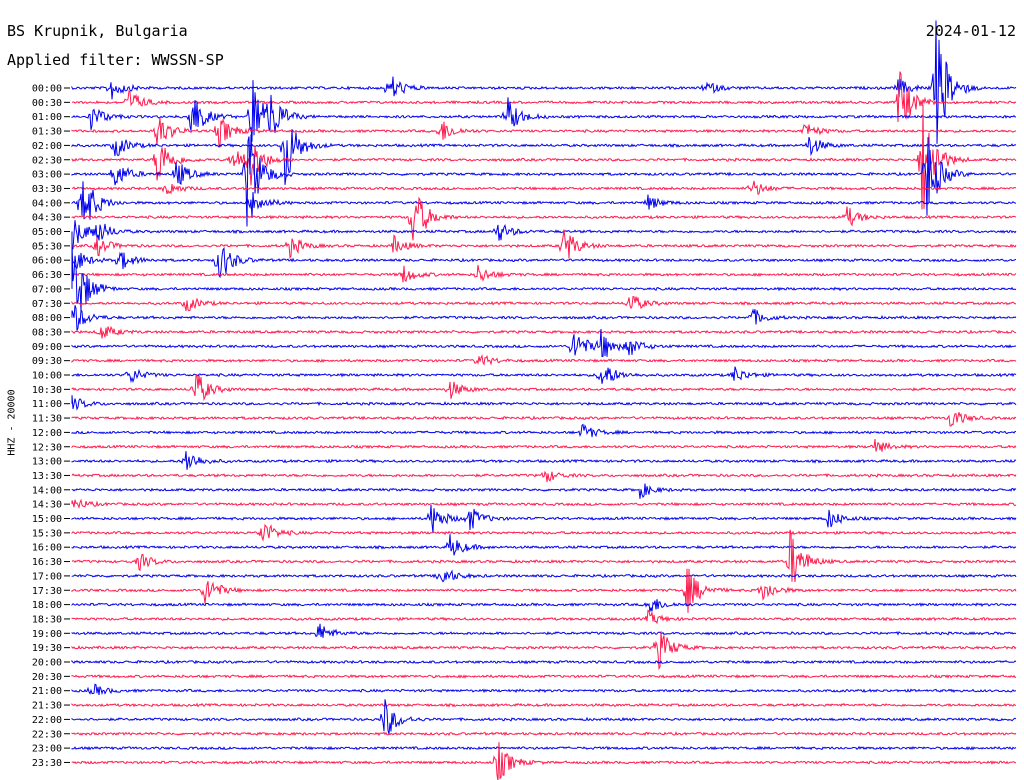 The height and width of the screenshot is (780, 1024). What do you see at coordinates (47, 691) in the screenshot?
I see `tick-label-2100: 21:00` at bounding box center [47, 691].